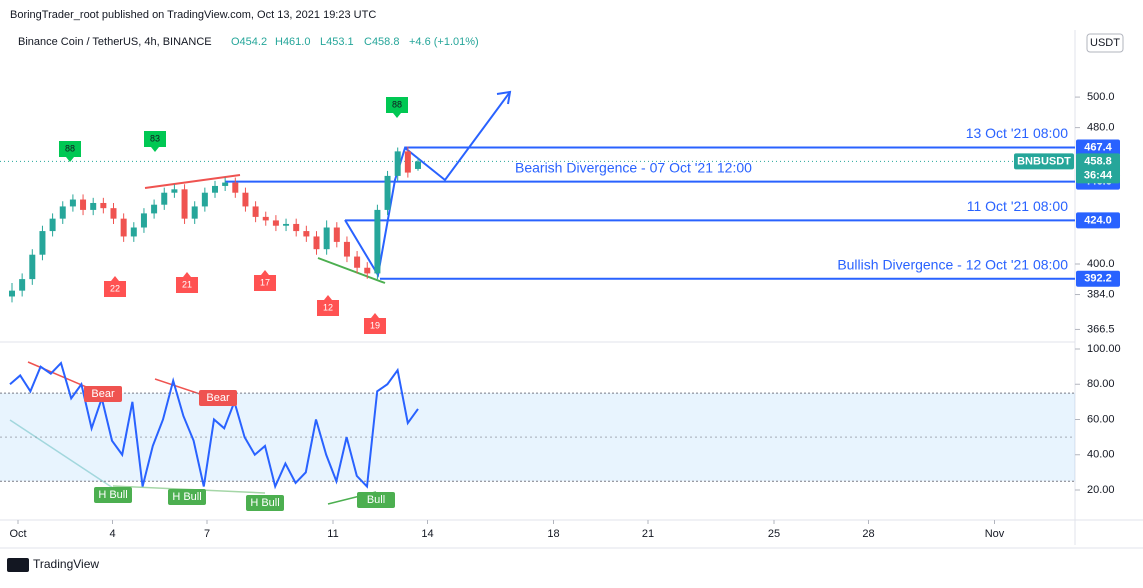 The image size is (1143, 588). Describe the element at coordinates (1098, 220) in the screenshot. I see `level-tag-label: 424.0` at that location.